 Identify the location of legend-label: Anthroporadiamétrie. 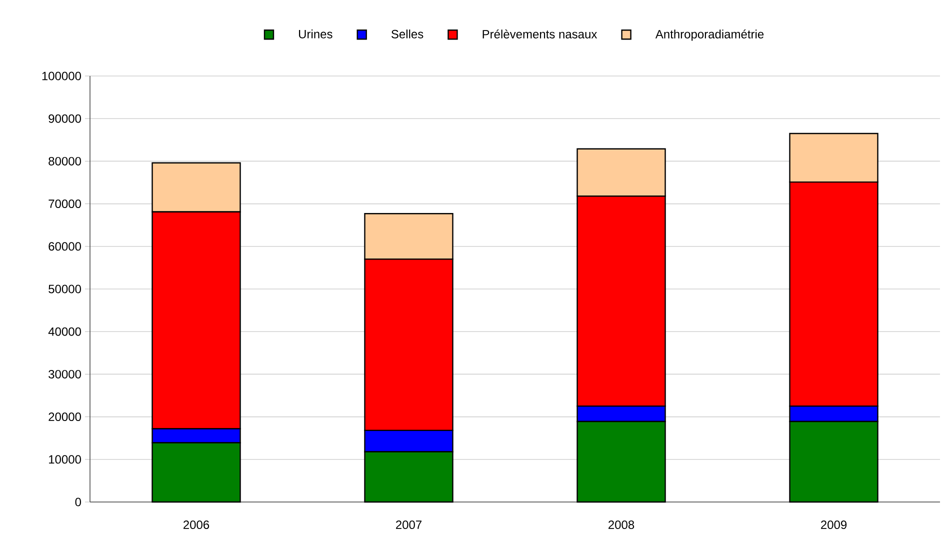
(709, 35).